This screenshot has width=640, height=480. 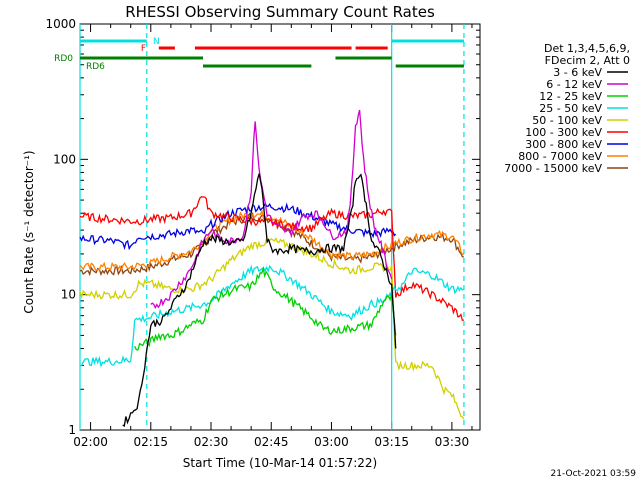 I want to click on flag-label-rd0: RD0, so click(x=63, y=59).